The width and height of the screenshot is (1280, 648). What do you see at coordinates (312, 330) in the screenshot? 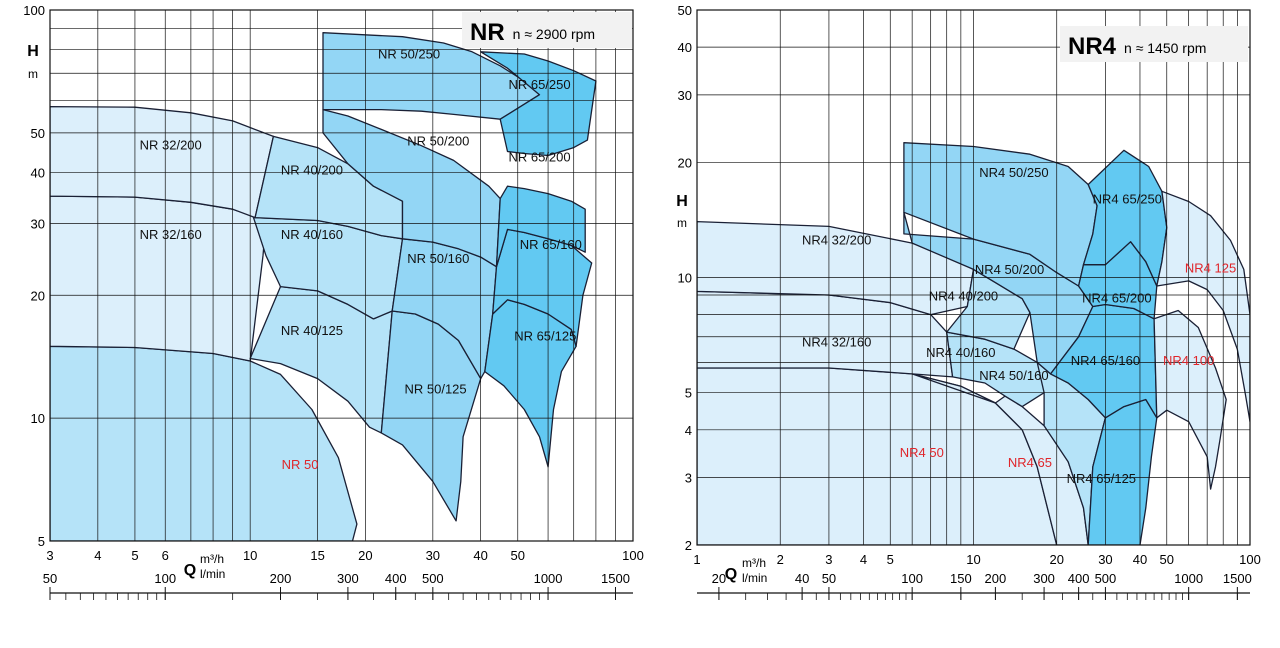
I see `label-nr-40-125: NR 40/125` at bounding box center [312, 330].